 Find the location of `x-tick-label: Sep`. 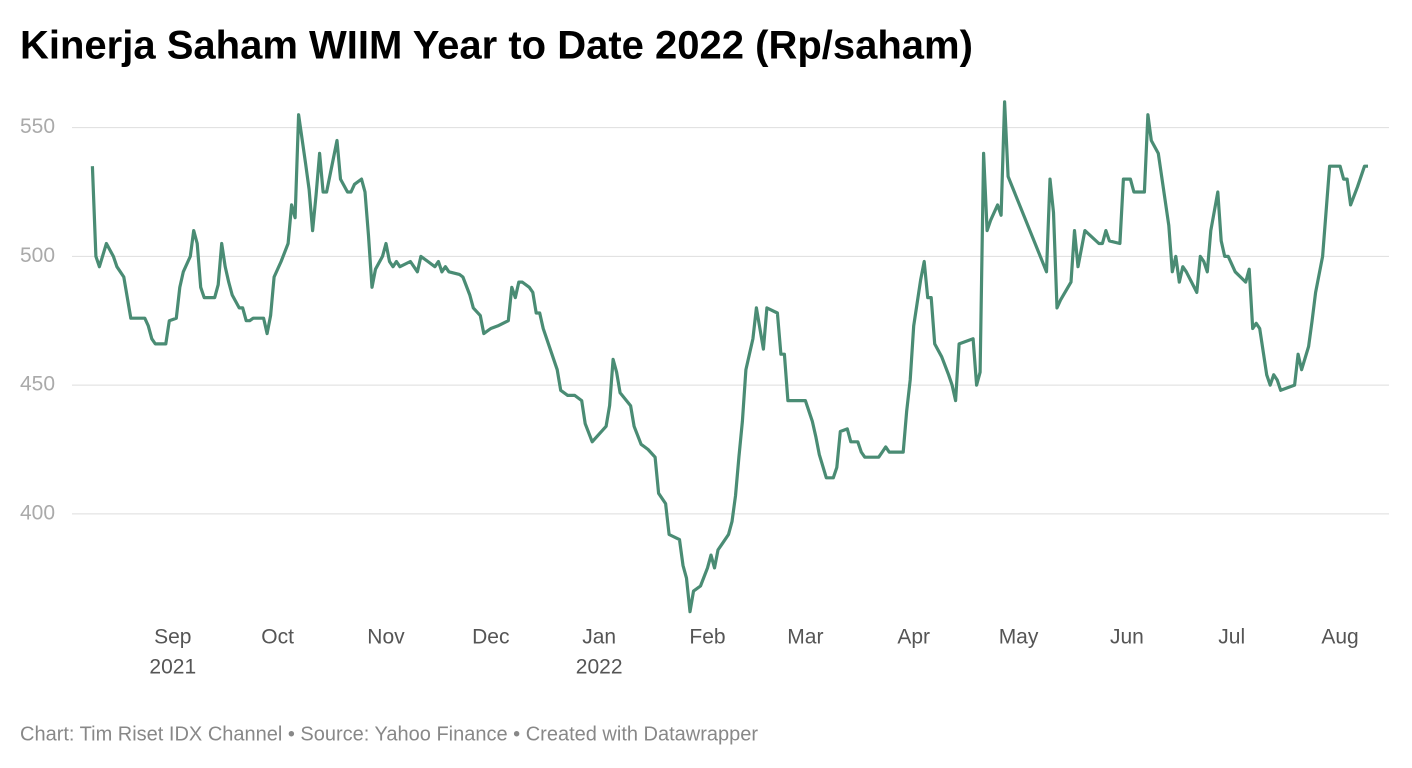

x-tick-label: Sep is located at coordinates (172, 637).